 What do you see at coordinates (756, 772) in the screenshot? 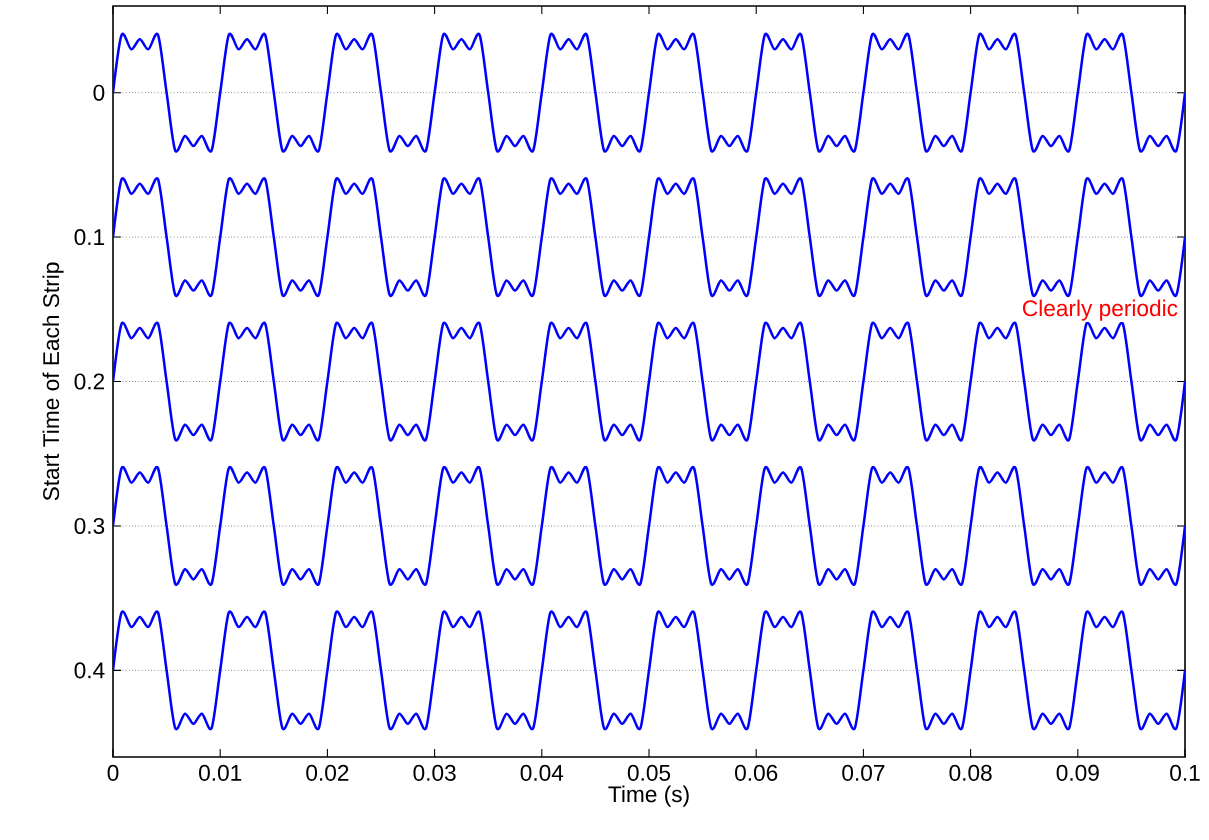
I see `x-tick-label: 0.06` at bounding box center [756, 772].